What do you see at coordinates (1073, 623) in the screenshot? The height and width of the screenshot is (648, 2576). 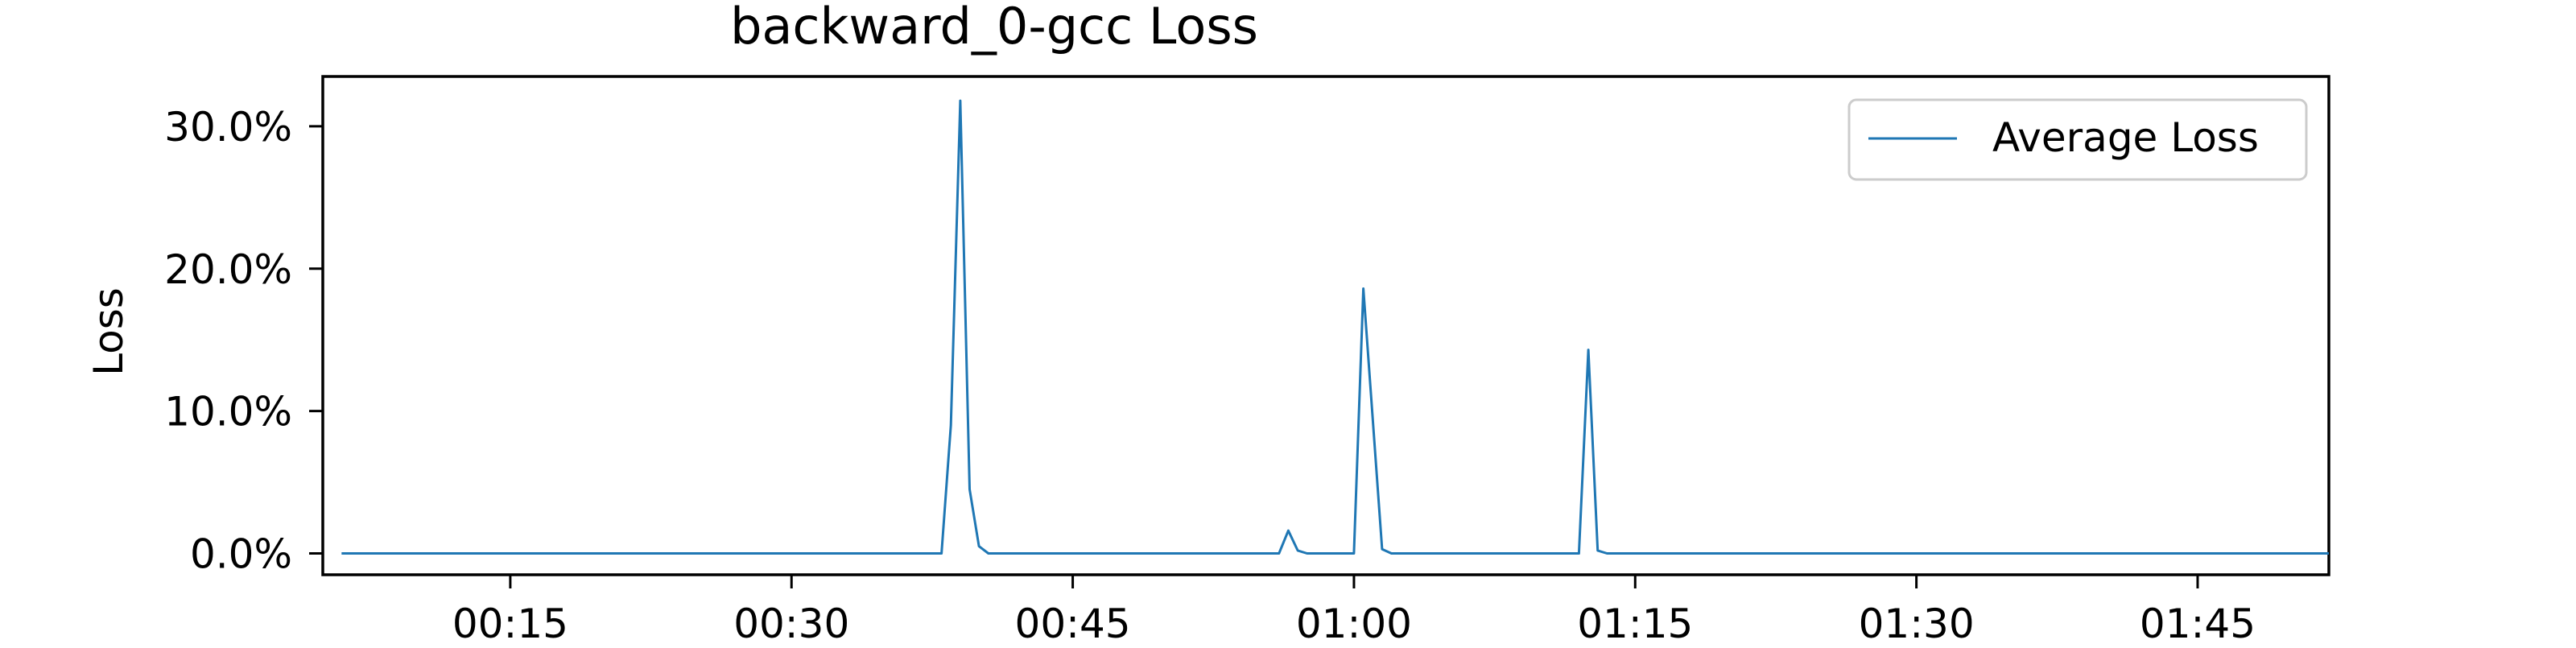 I see `x-tick-label: 00:45` at bounding box center [1073, 623].